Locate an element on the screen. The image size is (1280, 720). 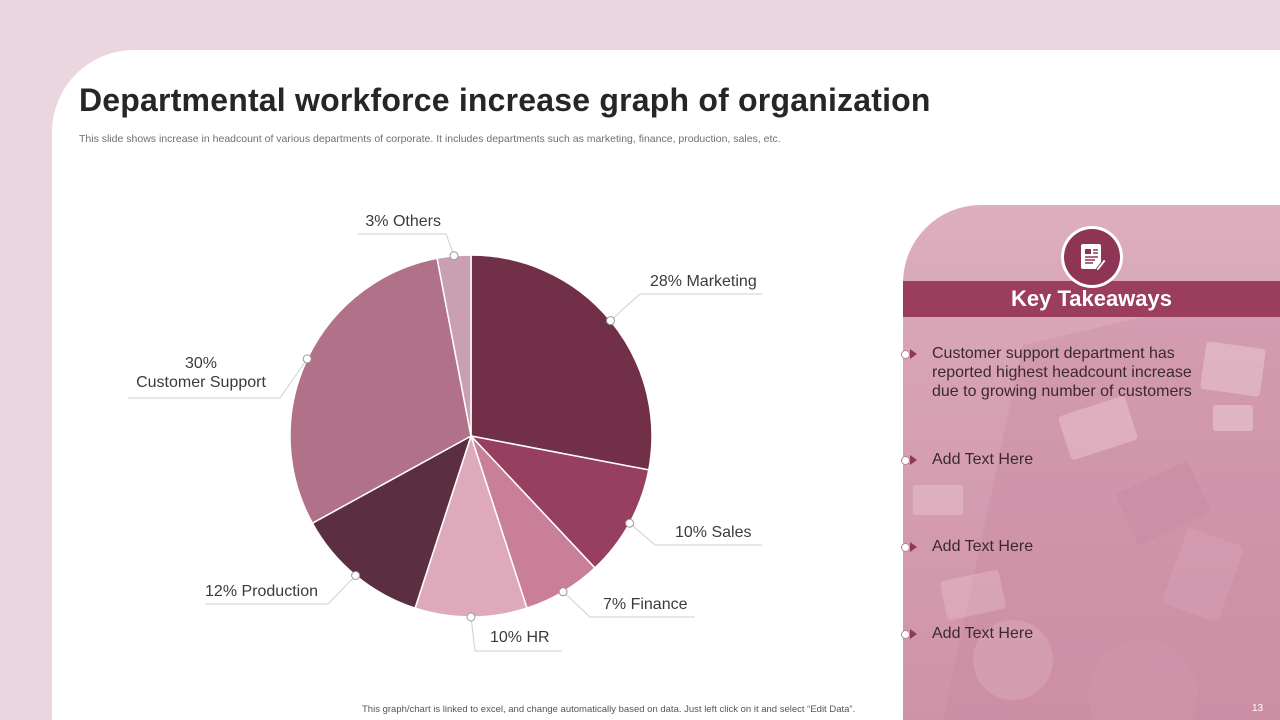
label-dot-marketing is located at coordinates (610, 321).